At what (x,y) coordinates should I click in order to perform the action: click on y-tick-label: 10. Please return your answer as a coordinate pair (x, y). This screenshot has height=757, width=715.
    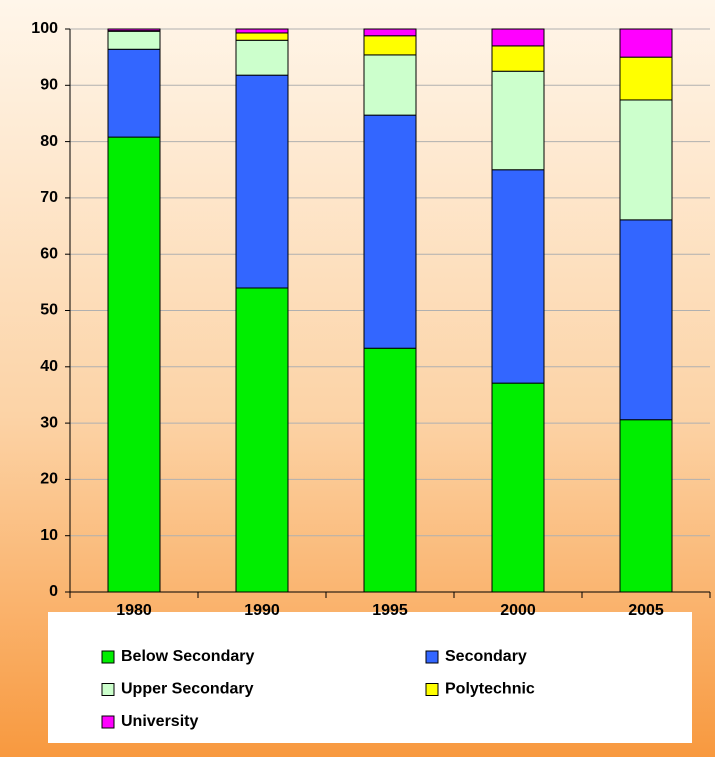
    Looking at the image, I should click on (49, 535).